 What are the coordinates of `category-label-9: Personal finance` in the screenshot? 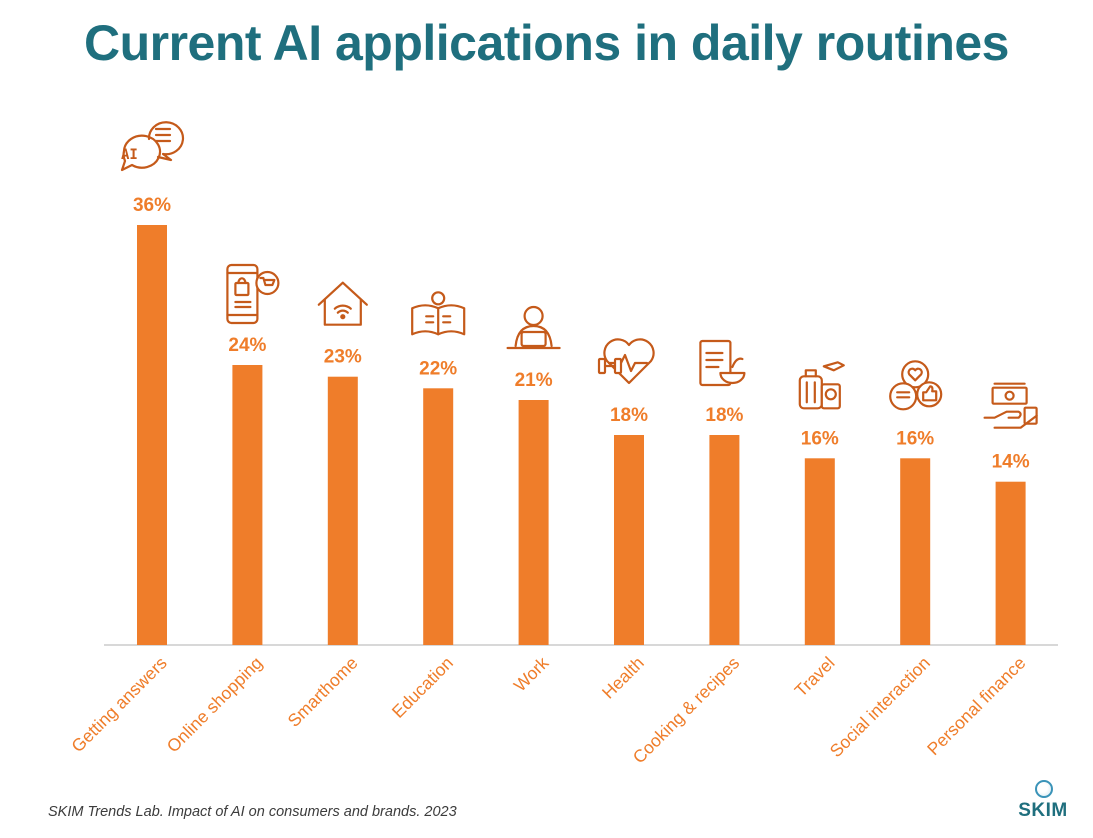 It's located at (976, 706).